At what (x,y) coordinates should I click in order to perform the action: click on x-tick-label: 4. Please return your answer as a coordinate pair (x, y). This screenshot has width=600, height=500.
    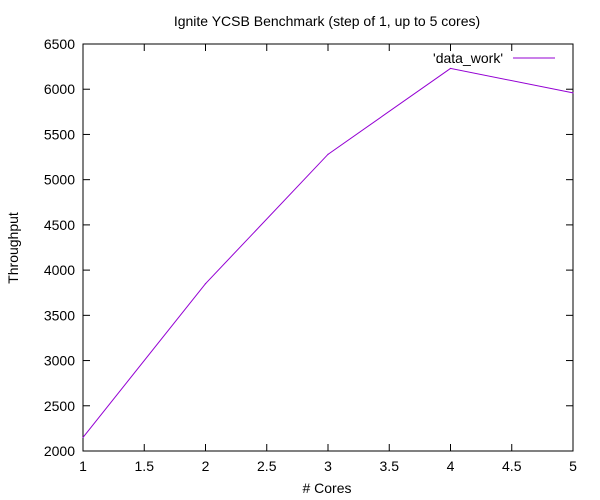
    Looking at the image, I should click on (451, 466).